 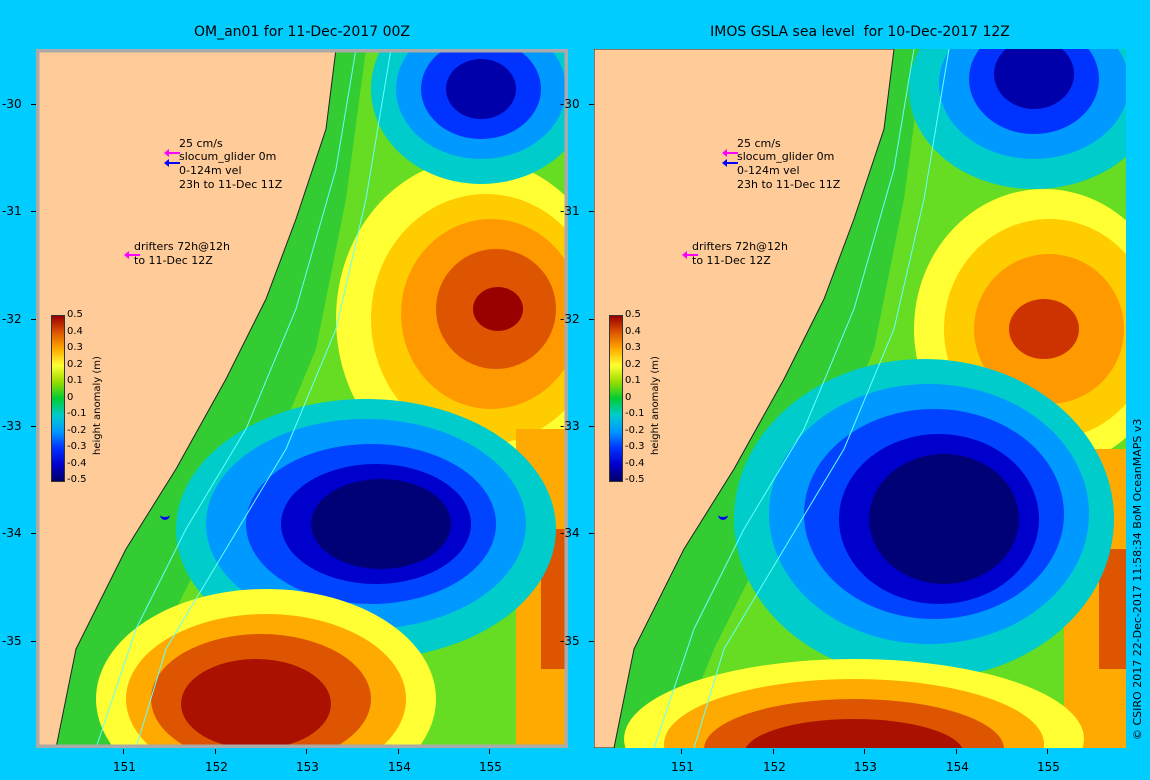 What do you see at coordinates (860, 32) in the screenshot?
I see `panel-title-right: IMOS GSLA sea level for 10-Dec-2017 12Z` at bounding box center [860, 32].